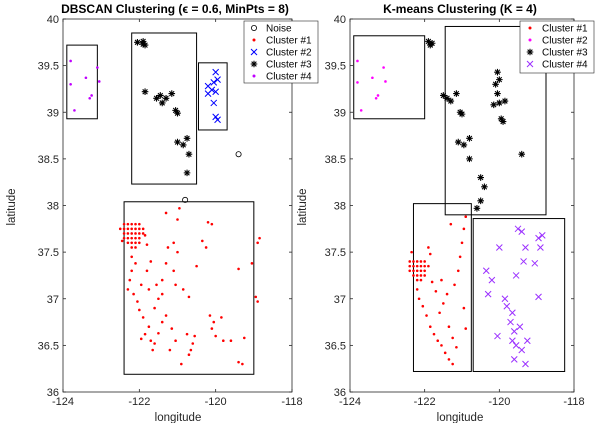 The width and height of the screenshot is (598, 428). What do you see at coordinates (303, 206) in the screenshot?
I see `kmeans-ylabel: latitude` at bounding box center [303, 206].